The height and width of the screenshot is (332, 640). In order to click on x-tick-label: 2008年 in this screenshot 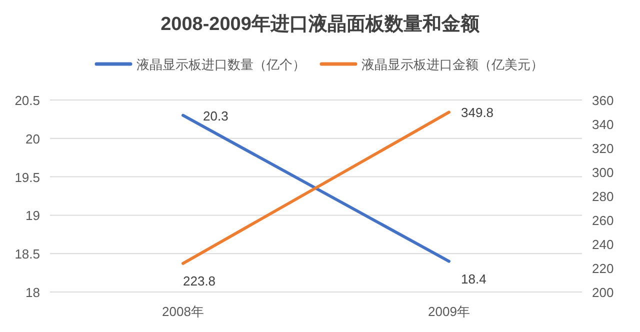, I will do `click(183, 311)`.